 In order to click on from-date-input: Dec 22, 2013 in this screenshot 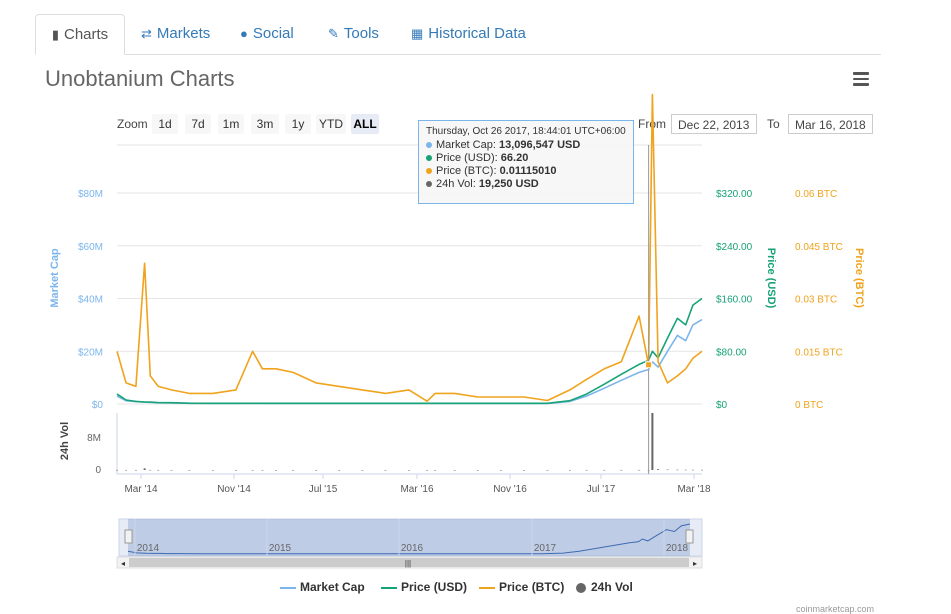, I will do `click(714, 124)`.